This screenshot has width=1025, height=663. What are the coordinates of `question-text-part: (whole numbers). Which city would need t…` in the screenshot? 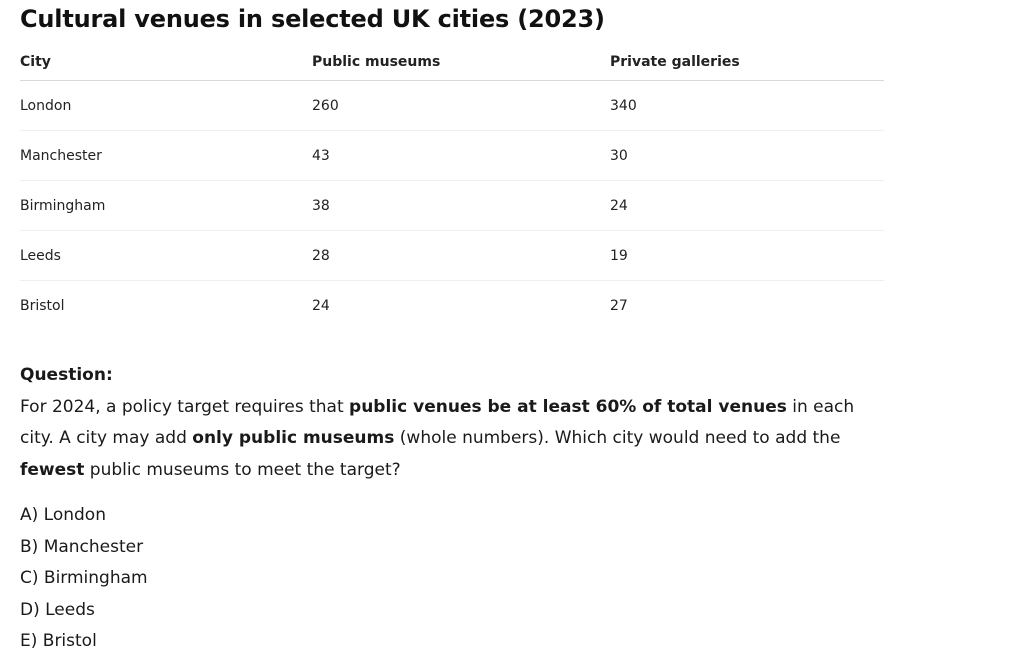 It's located at (617, 438).